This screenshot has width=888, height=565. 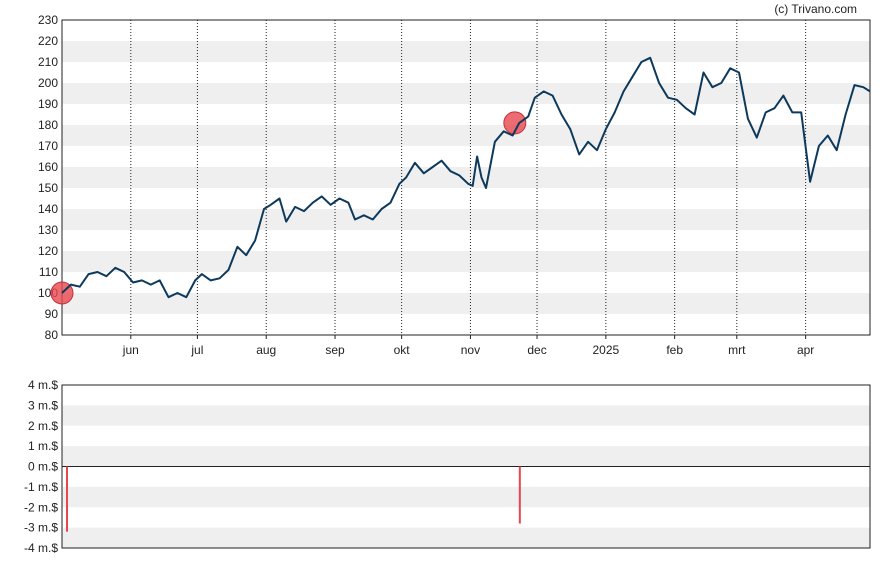 I want to click on x-tick-label: 2025, so click(x=605, y=350).